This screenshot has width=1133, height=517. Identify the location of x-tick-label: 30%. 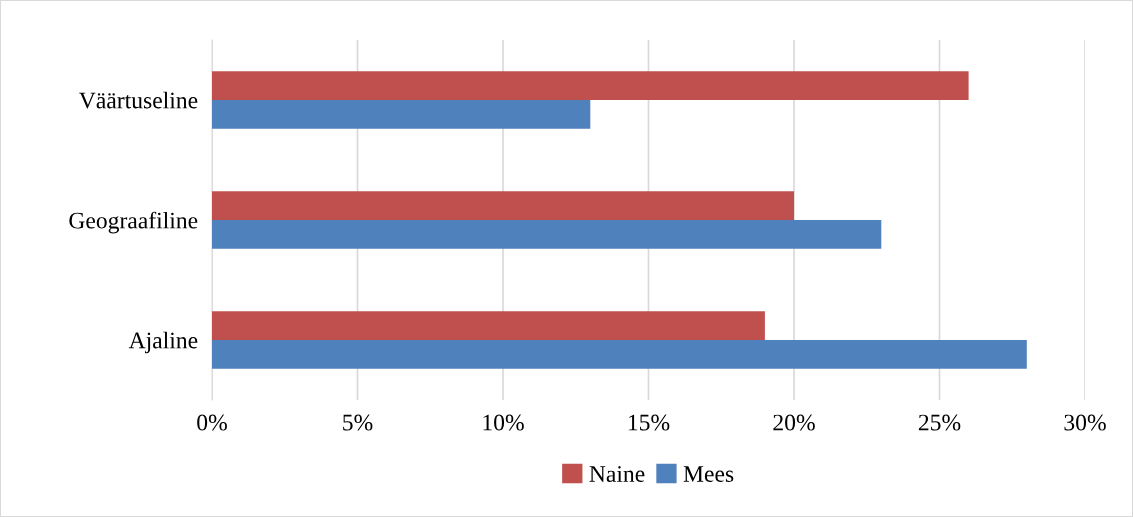
(1085, 422).